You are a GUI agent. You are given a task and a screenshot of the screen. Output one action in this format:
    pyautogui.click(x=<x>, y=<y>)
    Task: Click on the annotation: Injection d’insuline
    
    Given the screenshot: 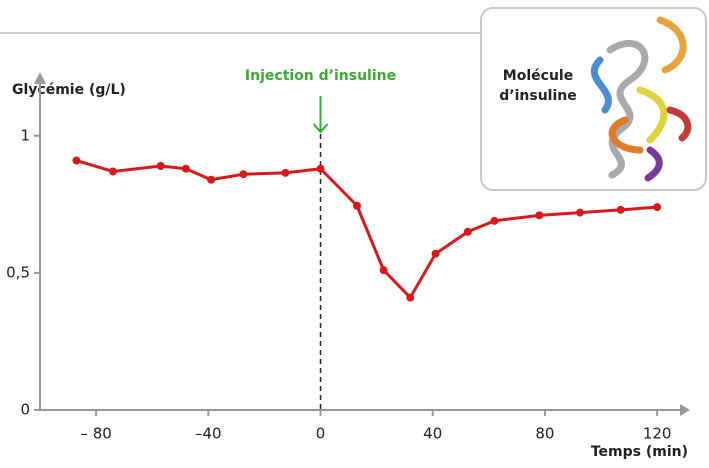 What is the action you would take?
    pyautogui.click(x=320, y=76)
    